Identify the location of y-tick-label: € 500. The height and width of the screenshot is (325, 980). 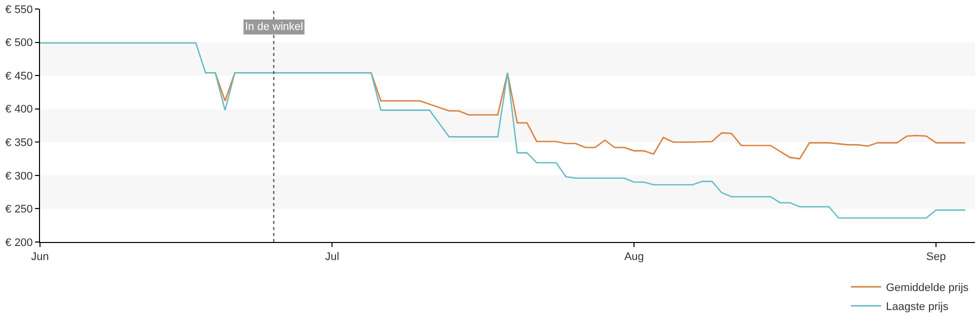
(19, 43).